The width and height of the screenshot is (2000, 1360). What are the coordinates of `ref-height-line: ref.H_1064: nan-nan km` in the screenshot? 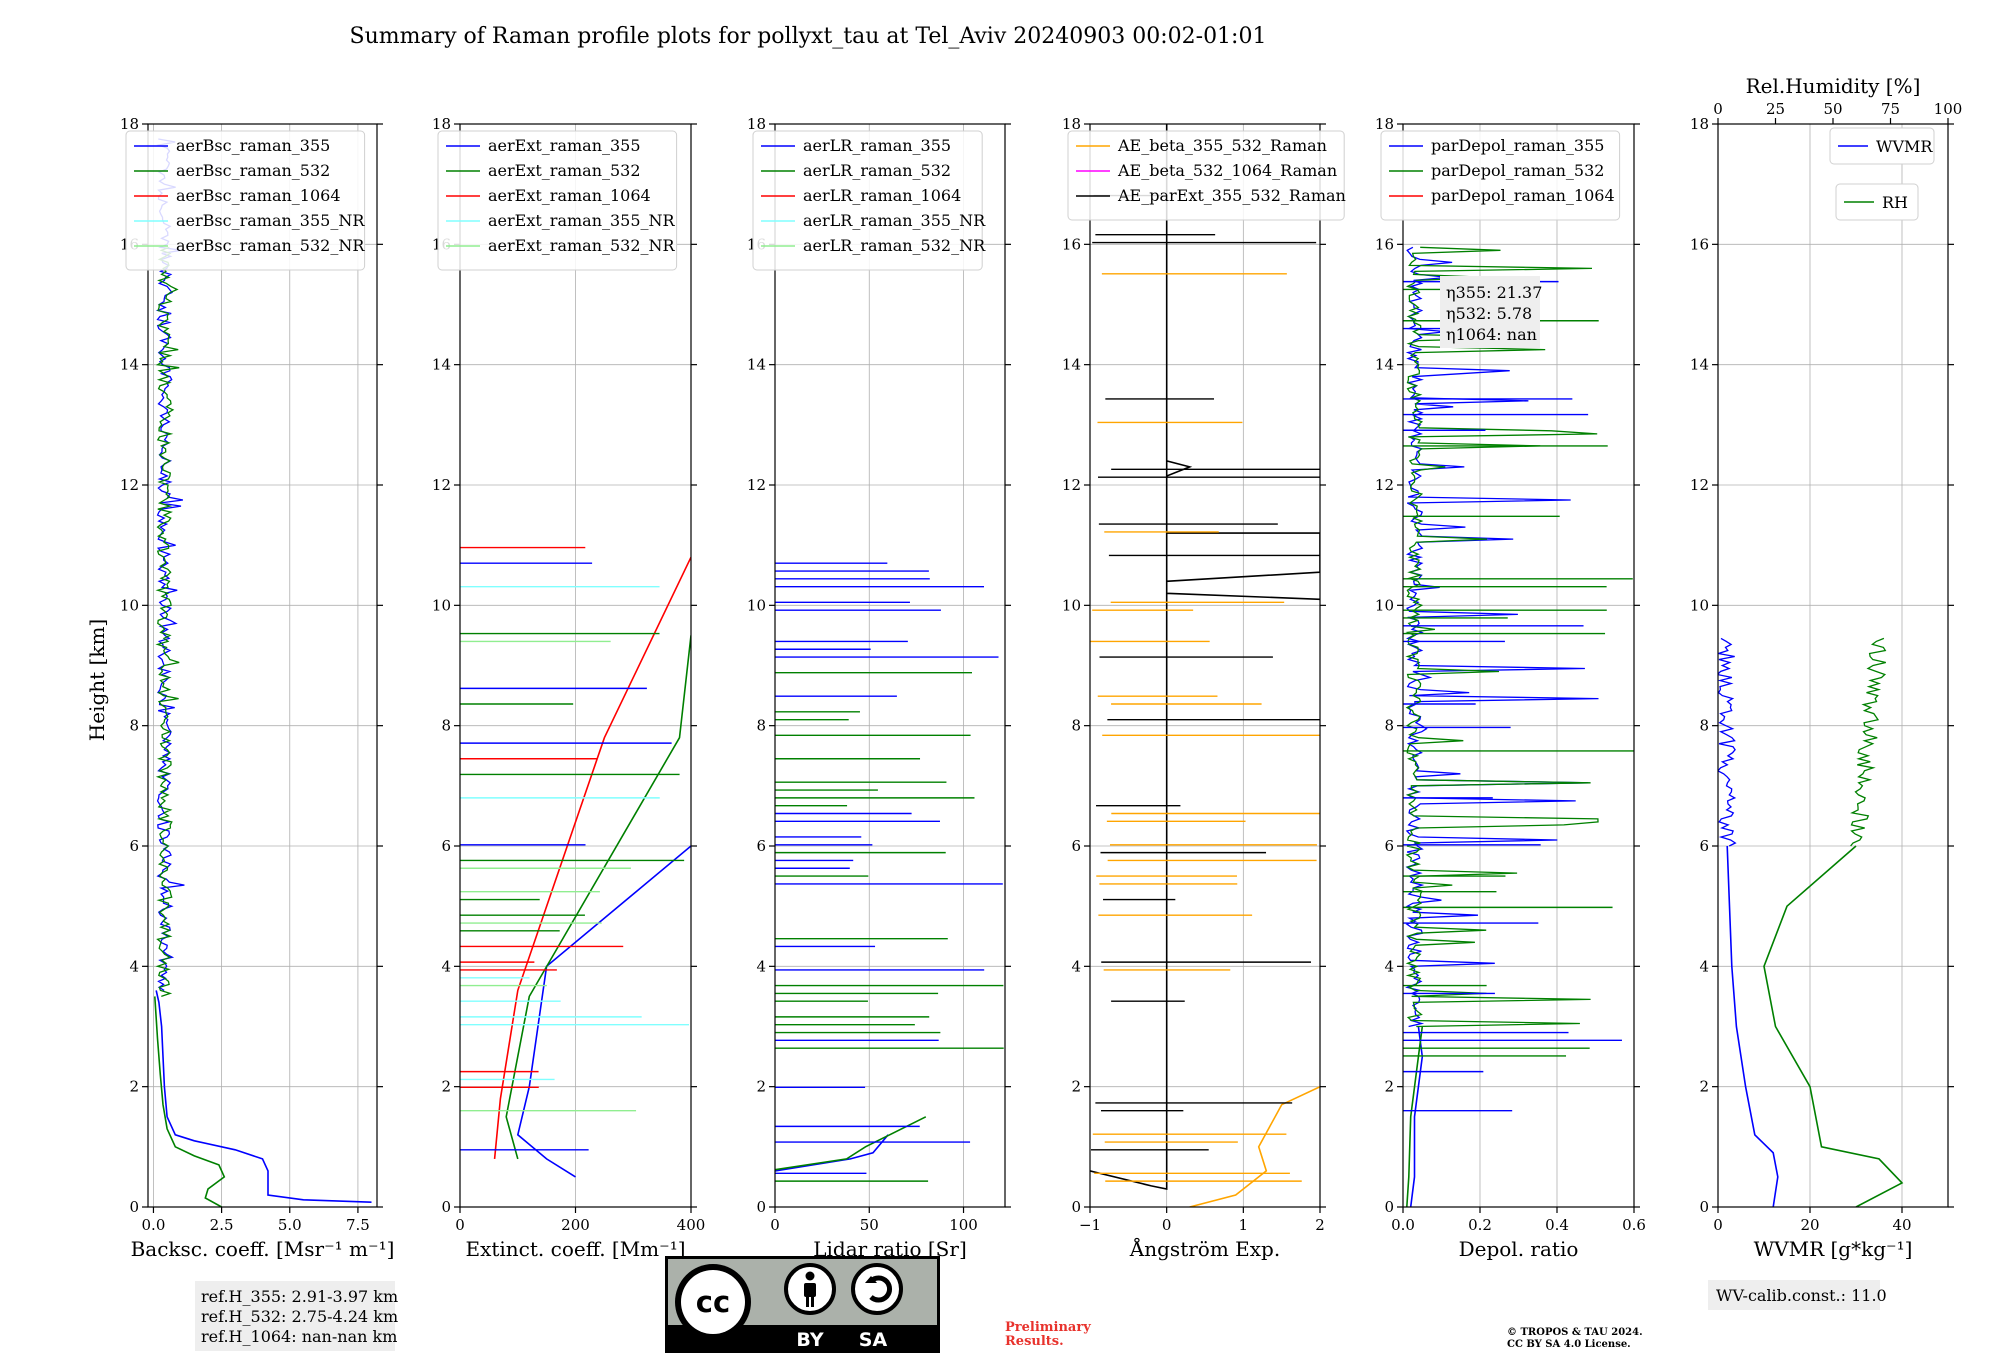 It's located at (299, 1336).